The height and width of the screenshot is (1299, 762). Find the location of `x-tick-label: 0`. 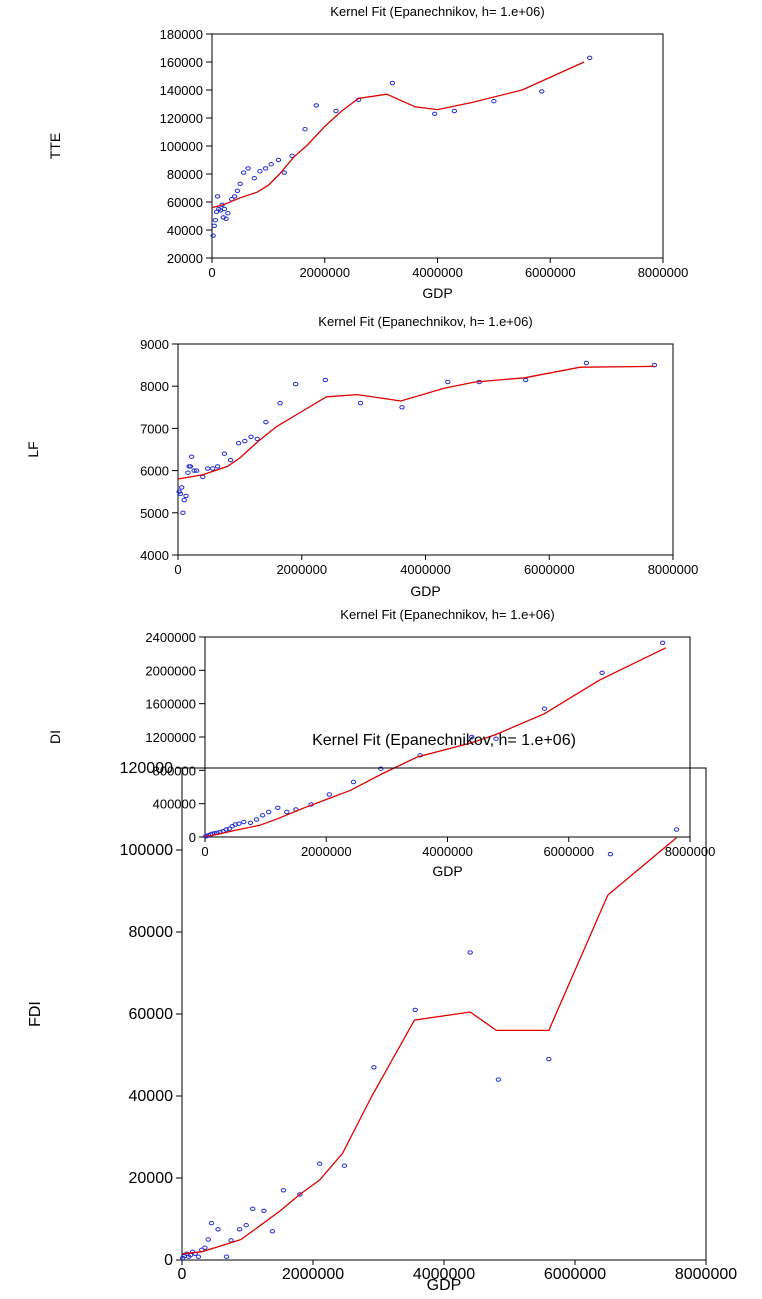

x-tick-label: 0 is located at coordinates (182, 1274).